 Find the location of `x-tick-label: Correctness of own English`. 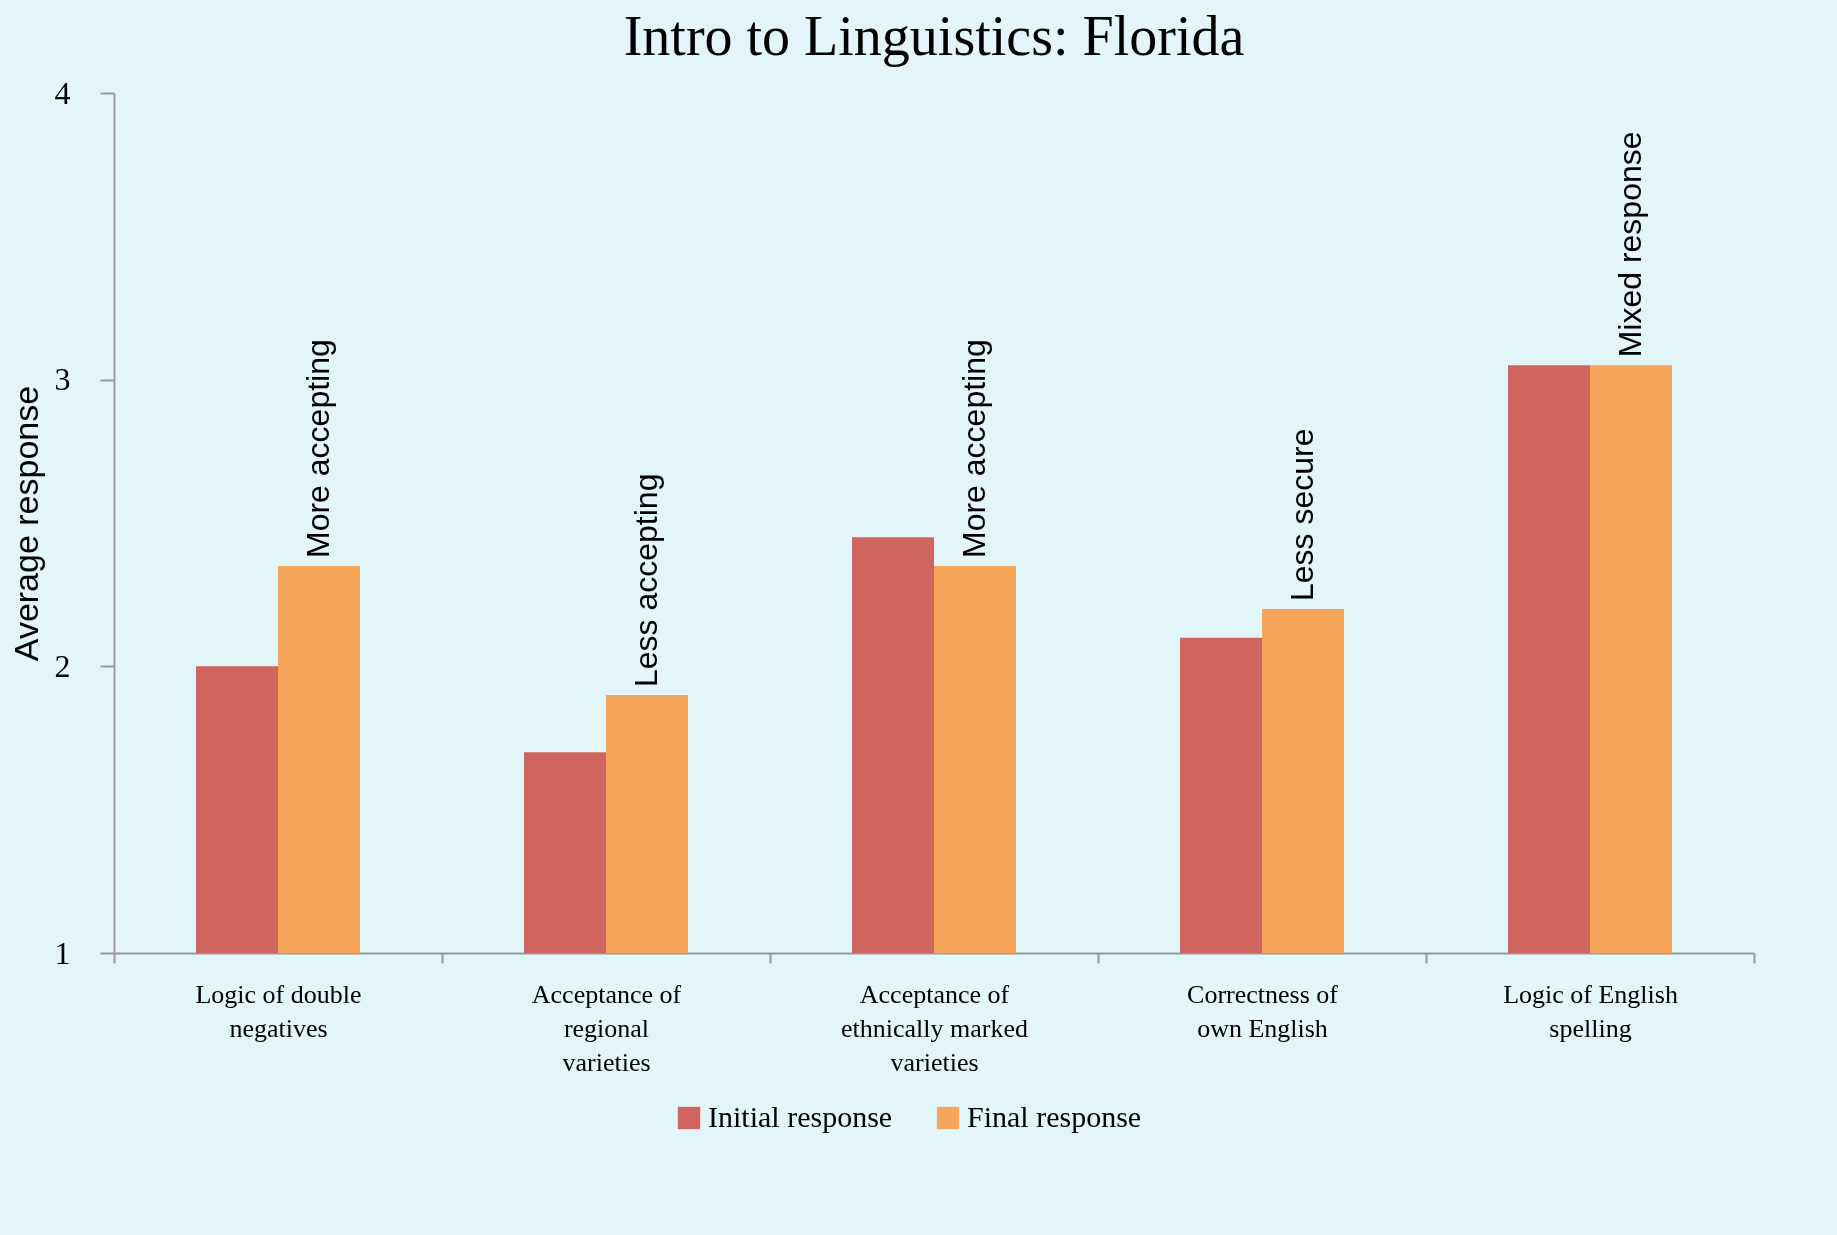

x-tick-label: Correctness of own English is located at coordinates (1263, 1011).